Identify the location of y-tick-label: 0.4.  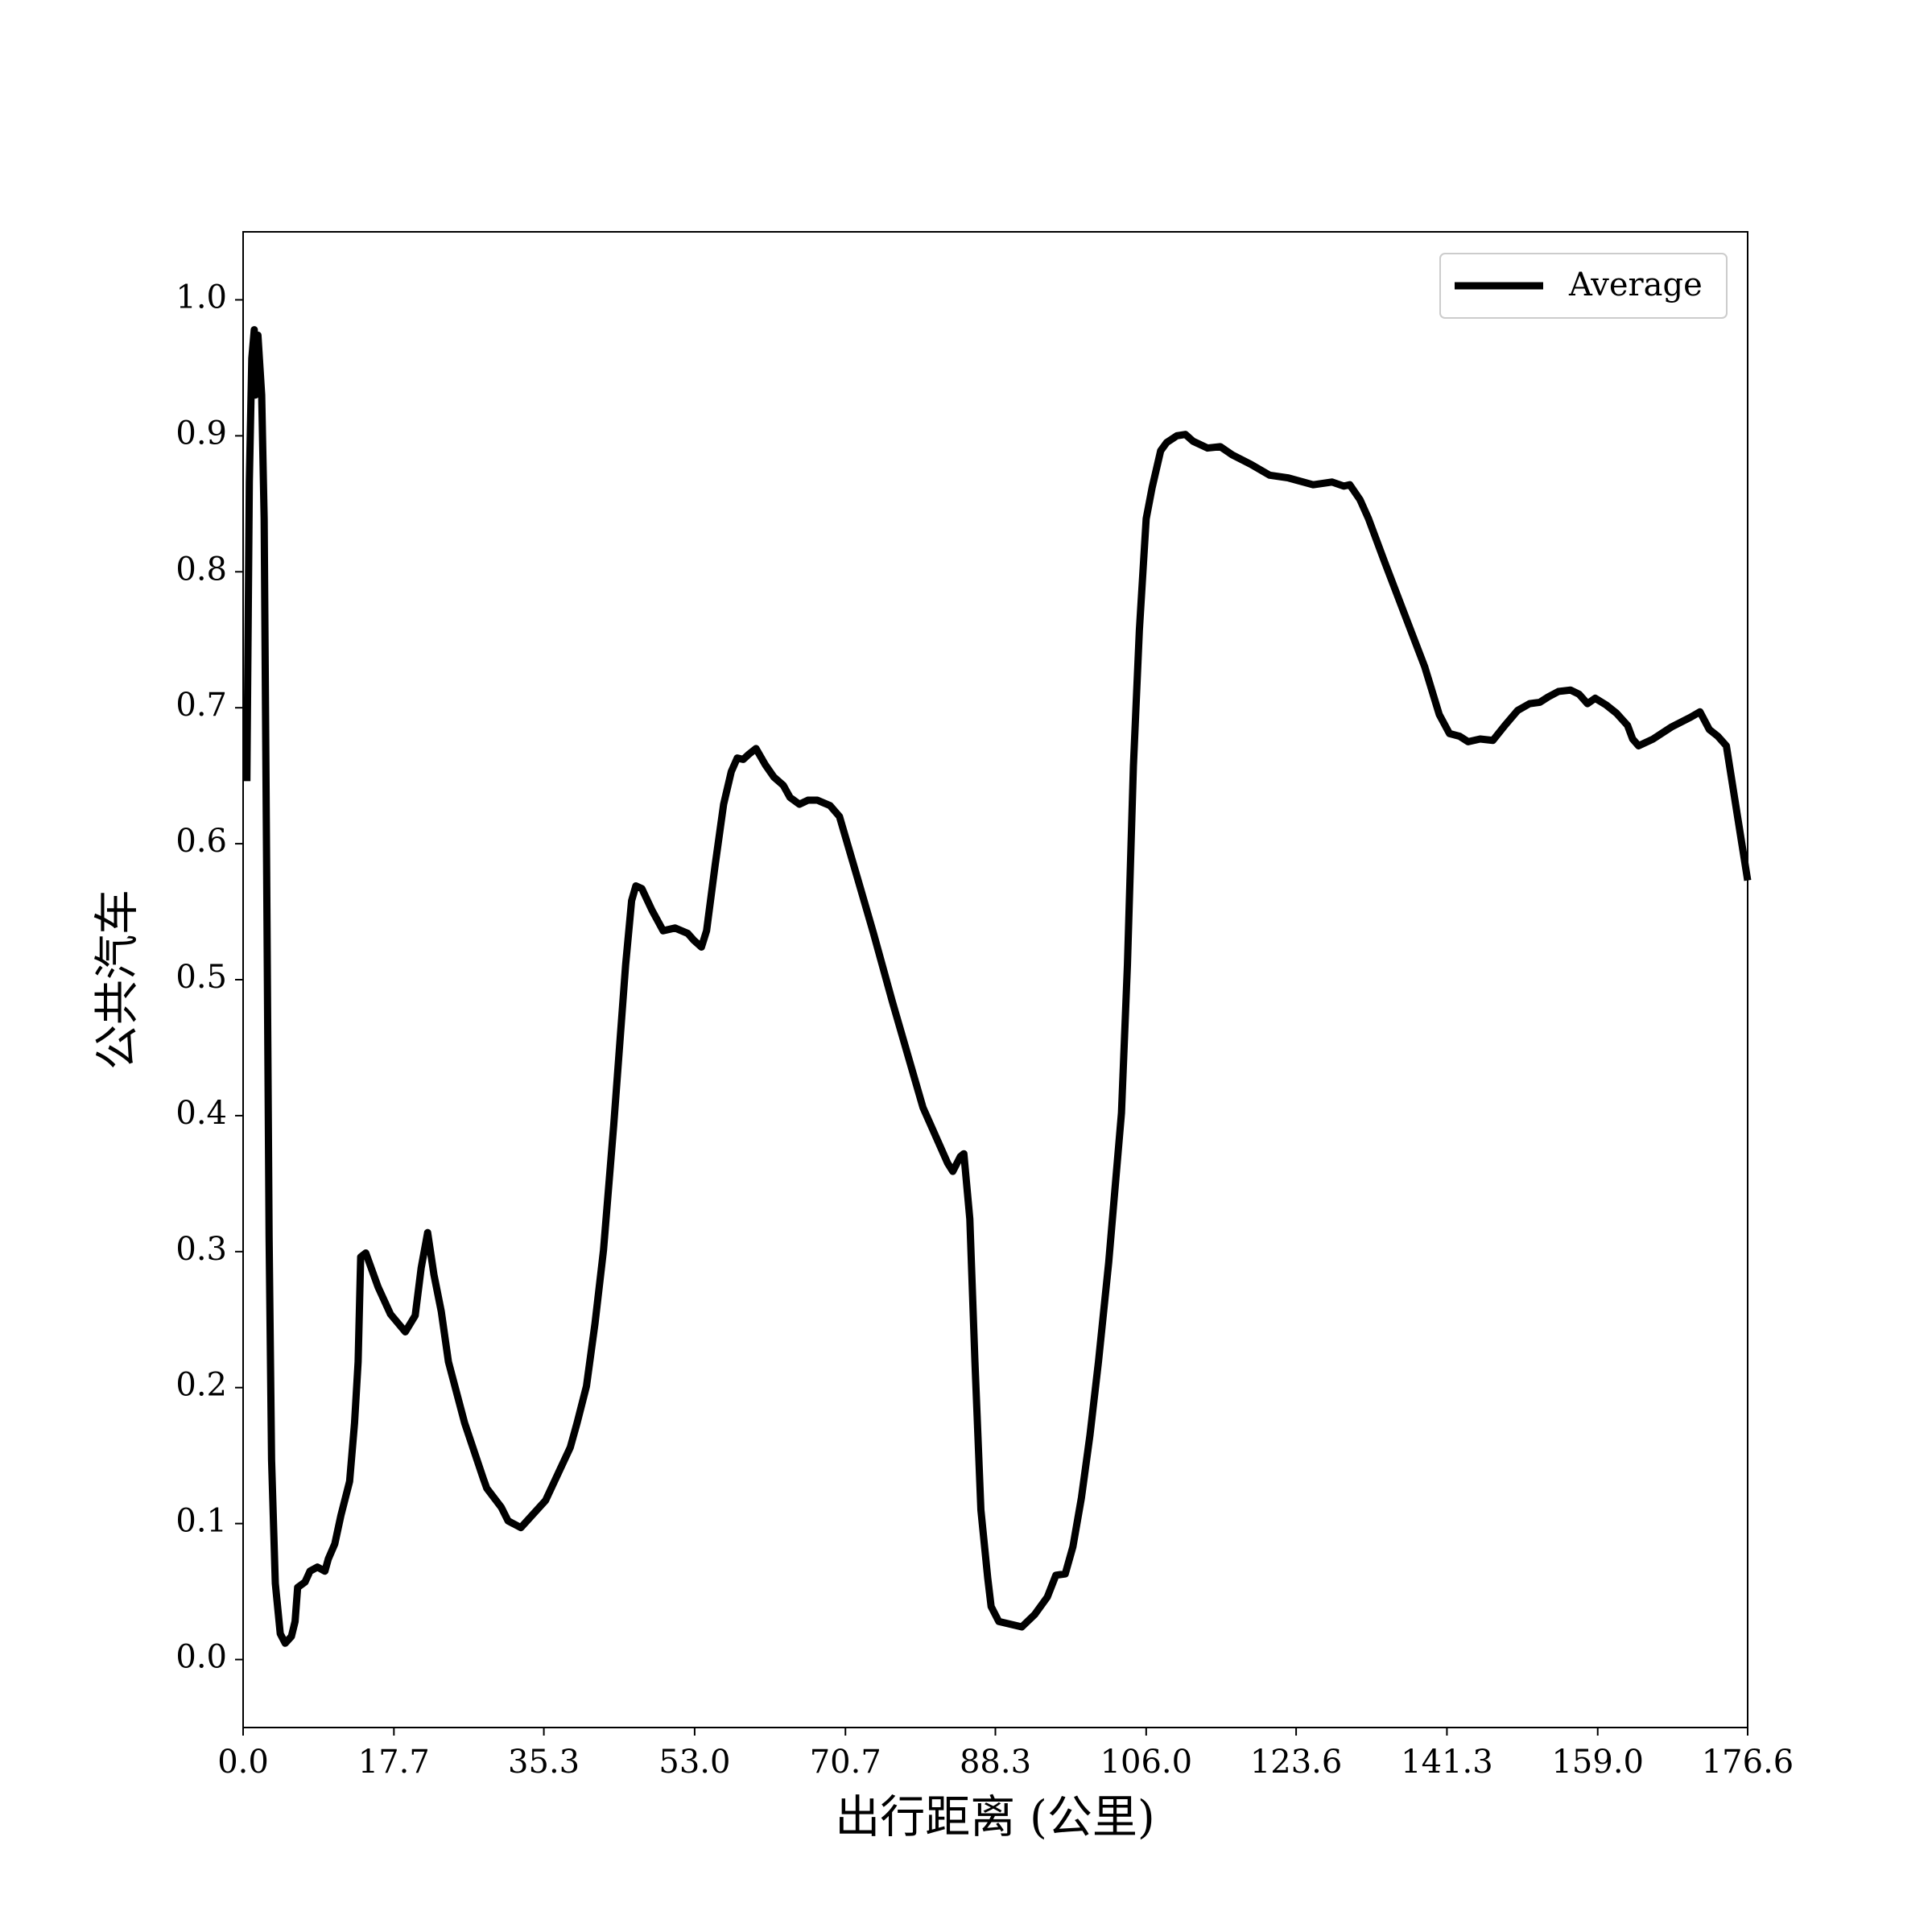
(201, 1113).